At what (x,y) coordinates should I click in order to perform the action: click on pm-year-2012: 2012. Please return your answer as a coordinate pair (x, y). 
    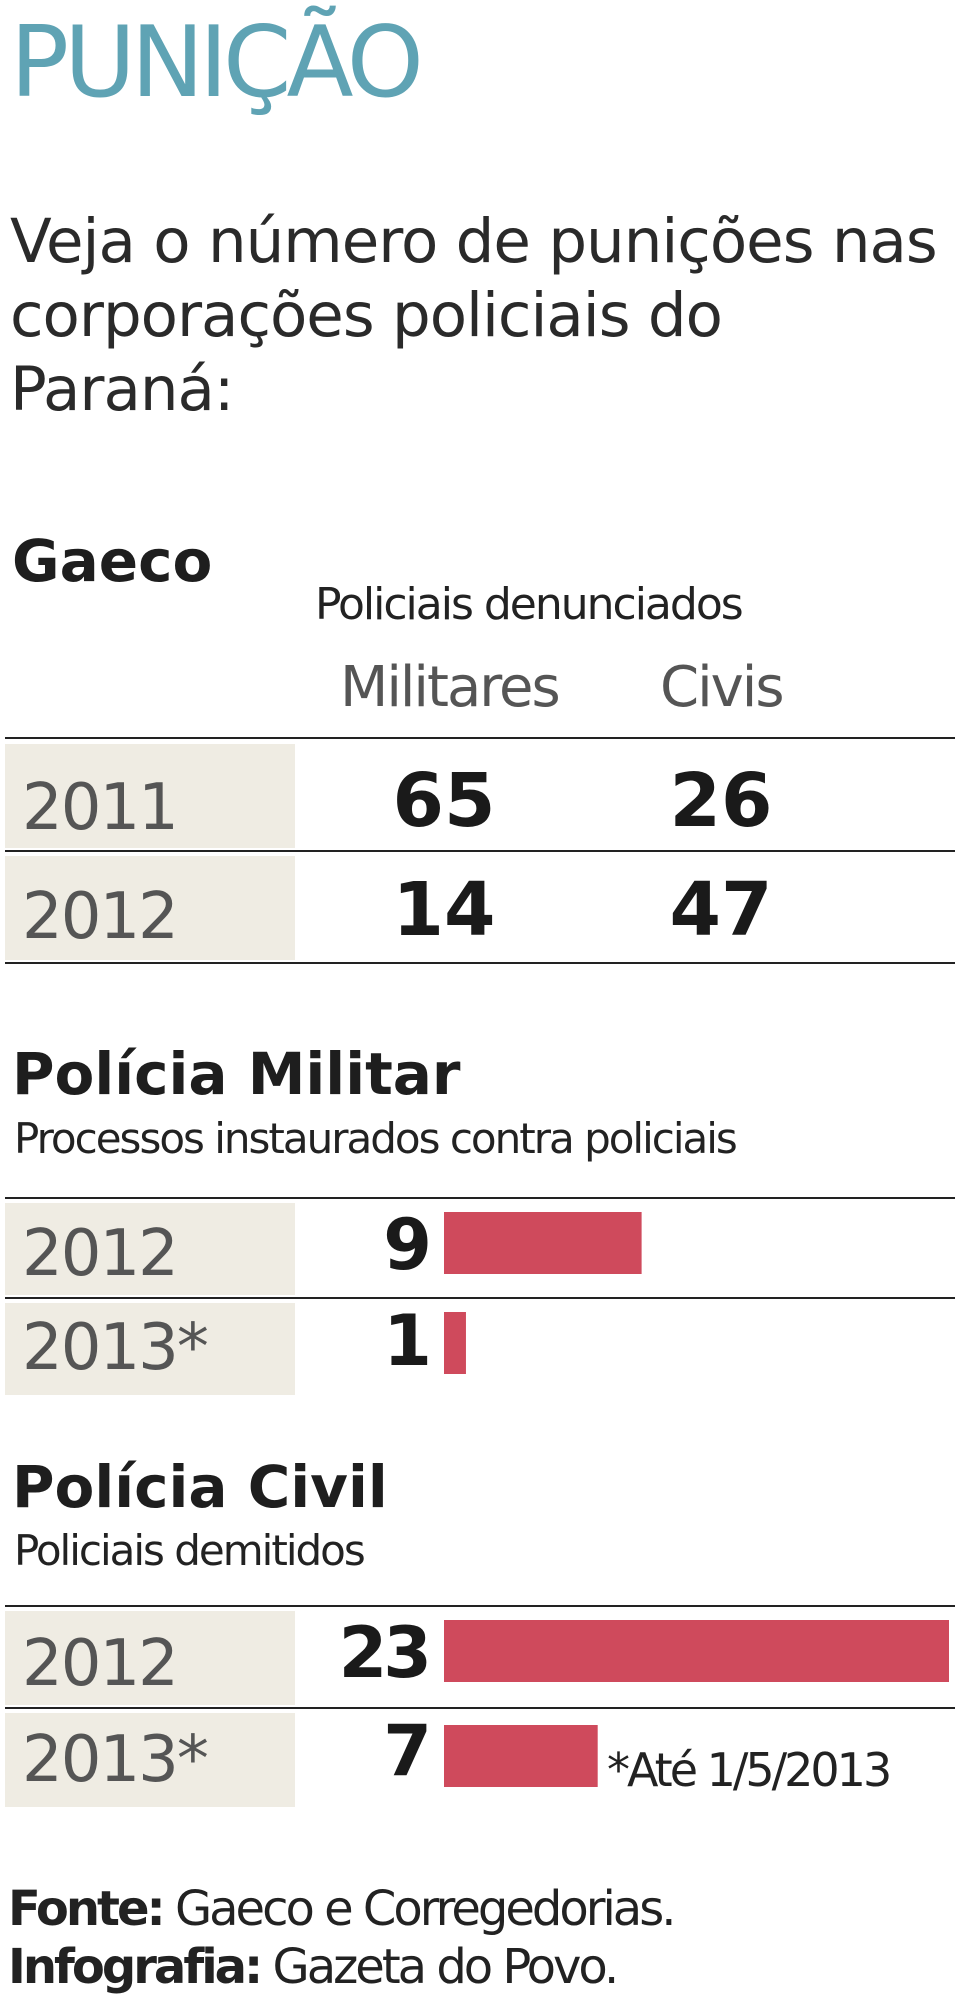
    Looking at the image, I should click on (100, 1254).